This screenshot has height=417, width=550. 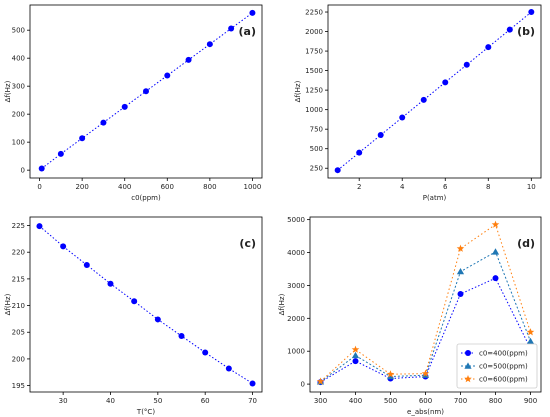 I want to click on x-tick-label: 70, so click(x=252, y=401).